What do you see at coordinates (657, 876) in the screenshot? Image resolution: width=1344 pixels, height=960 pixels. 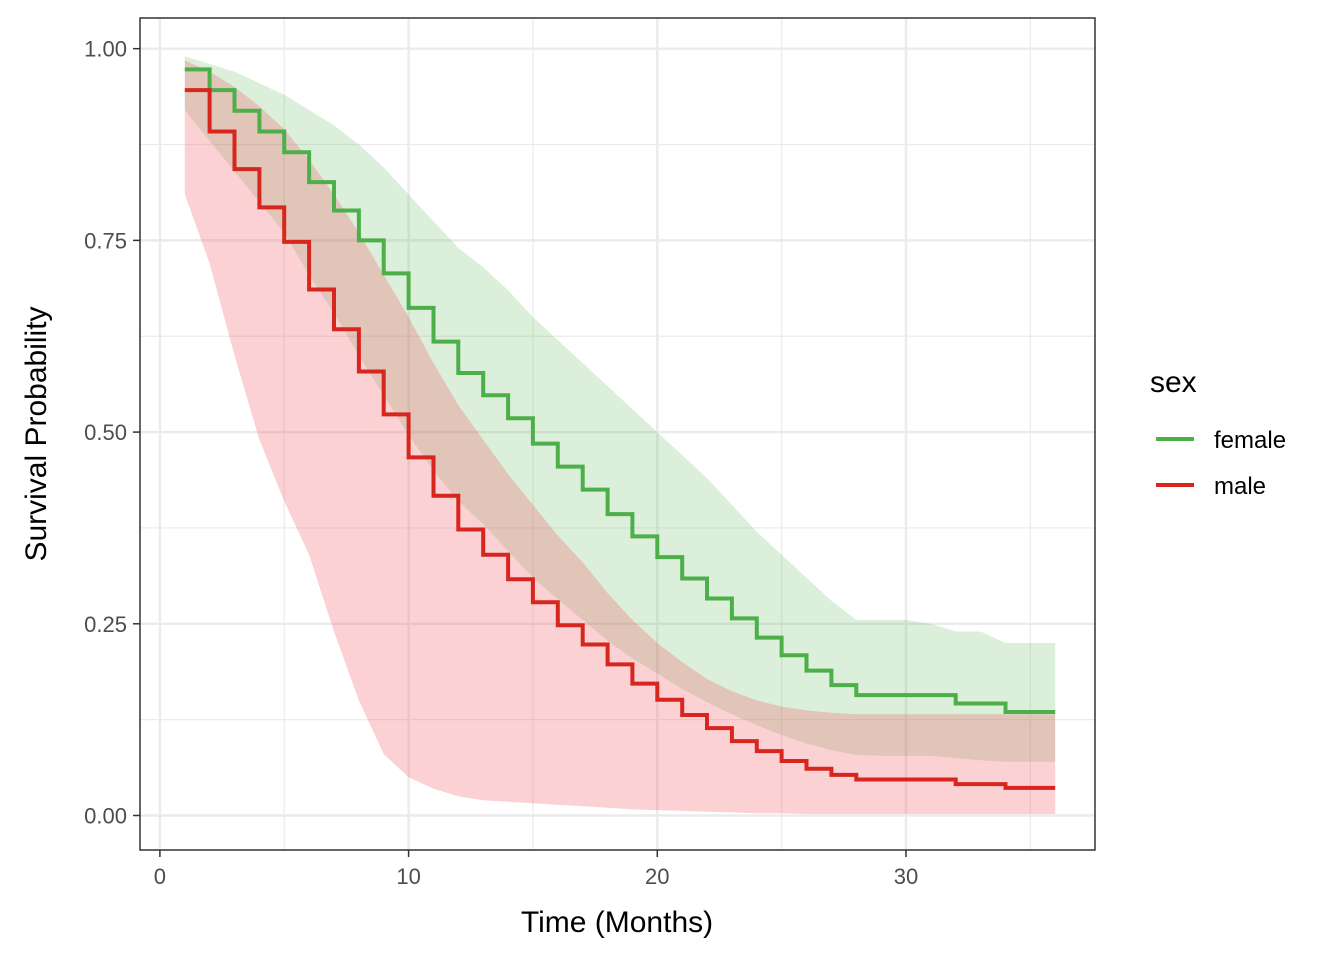 I see `x-tick-label: 20` at bounding box center [657, 876].